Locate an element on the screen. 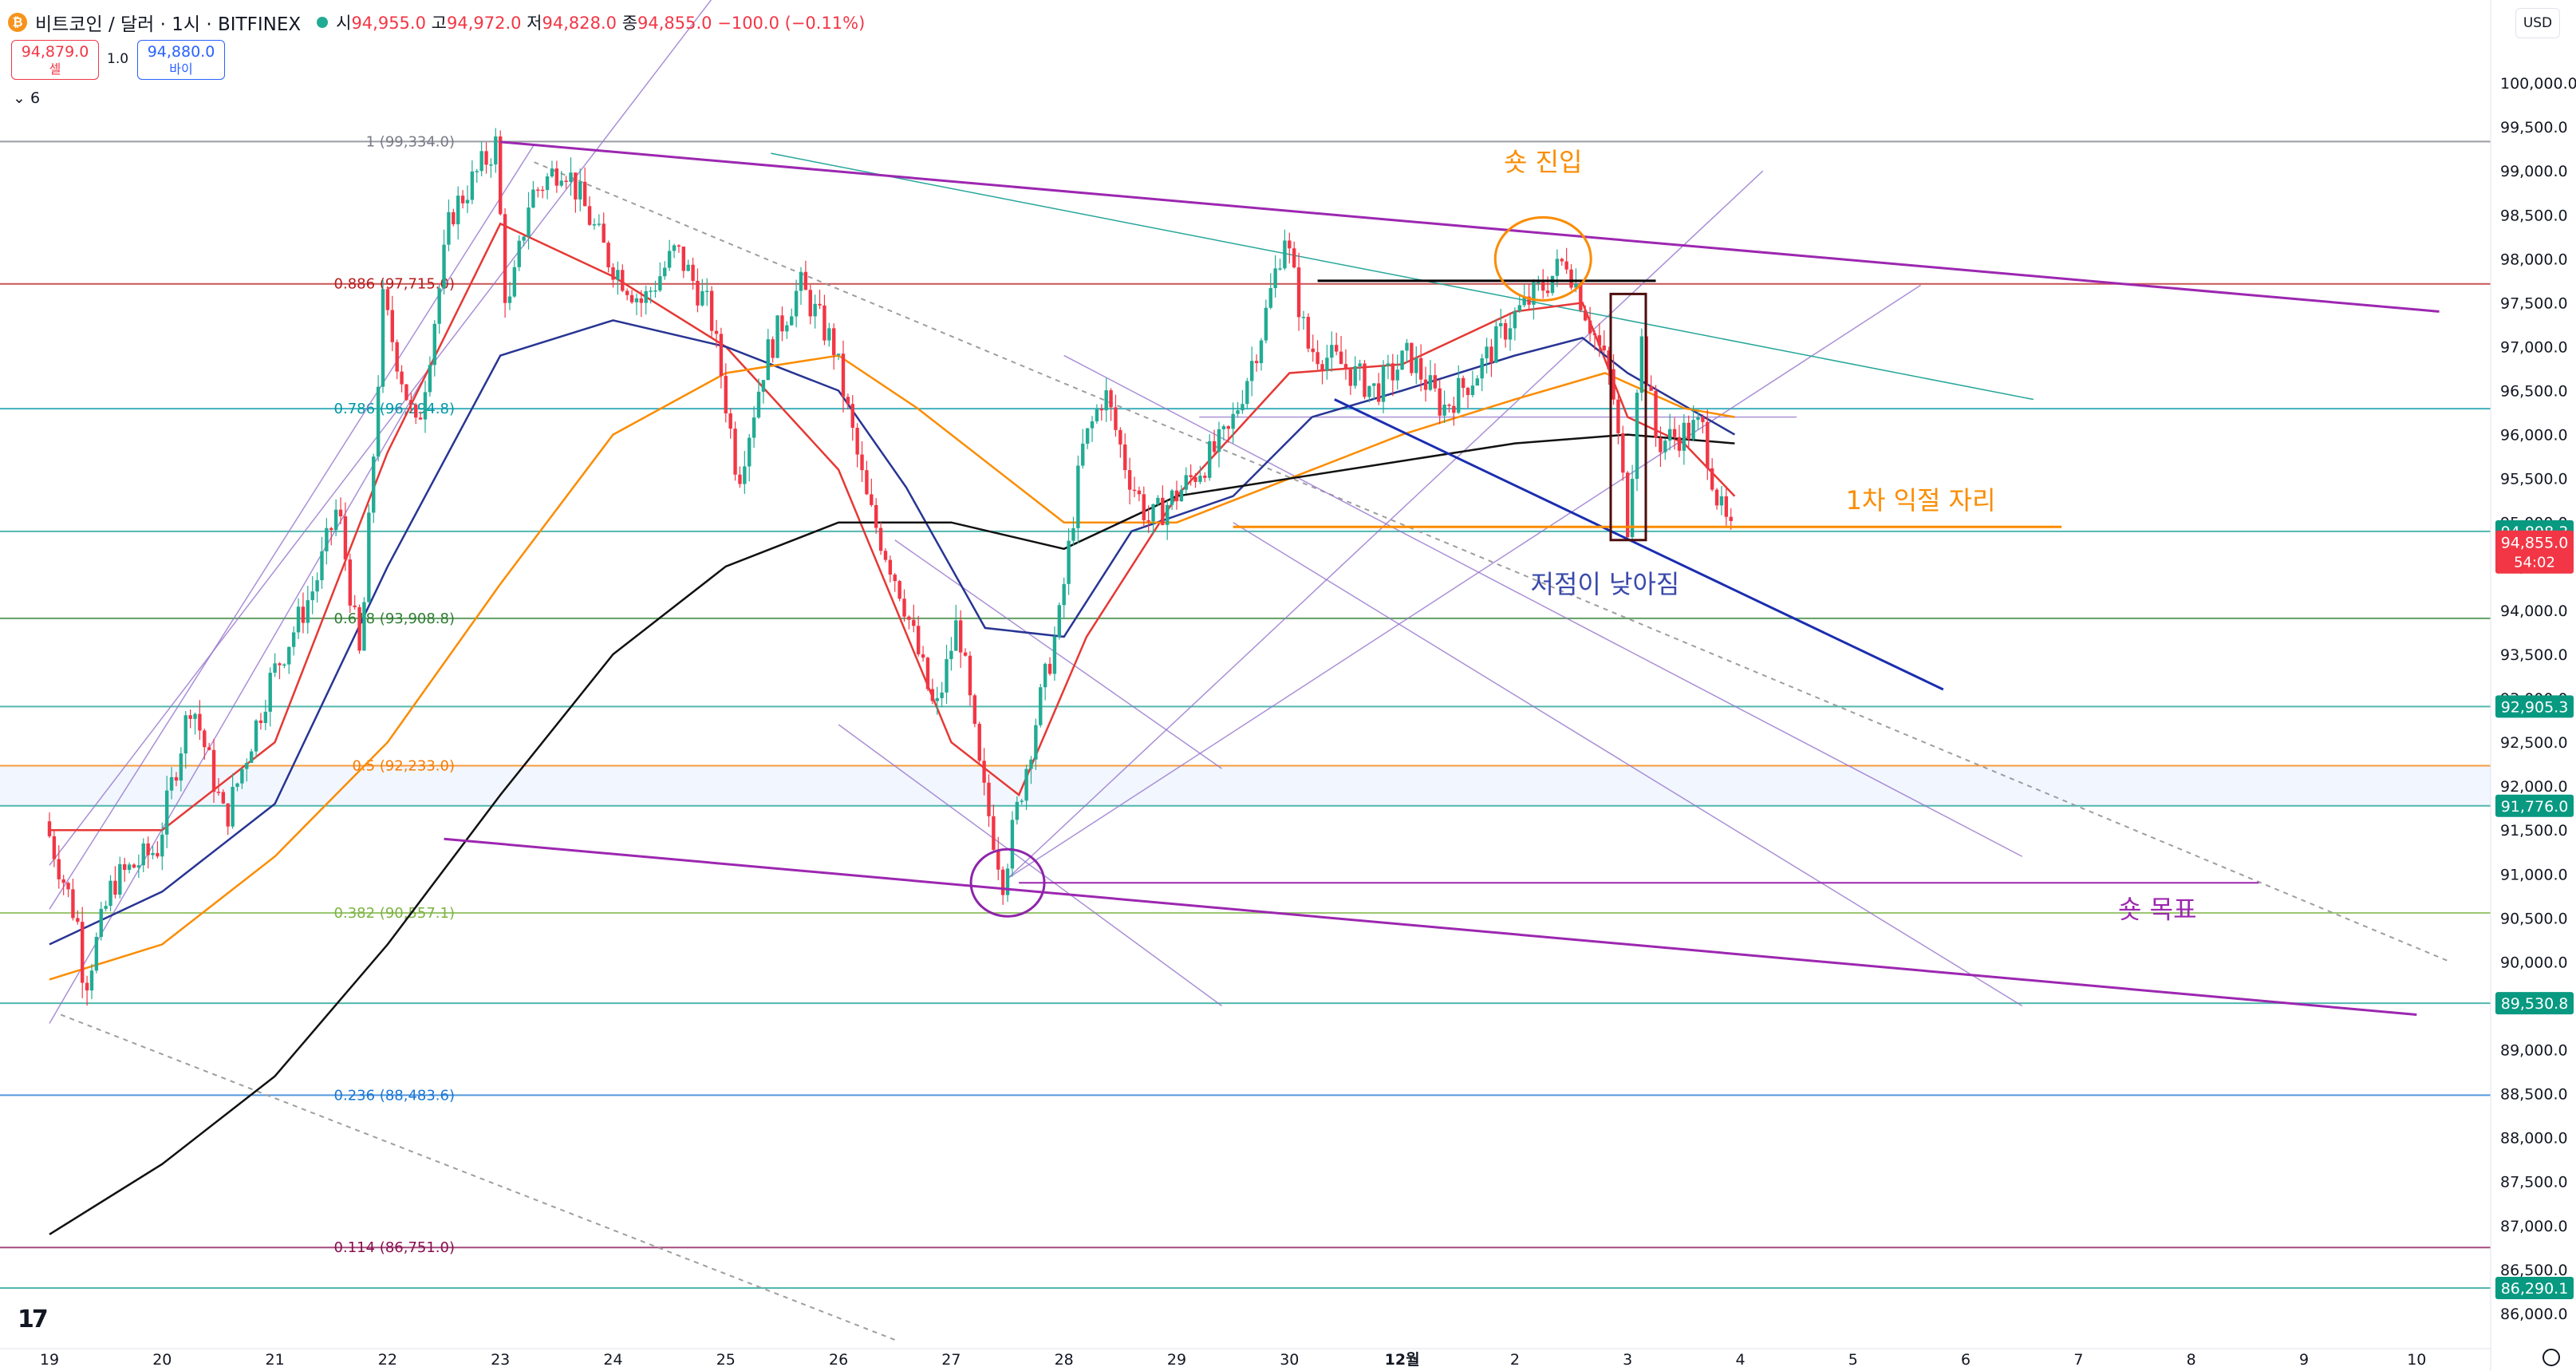 Image resolution: width=2576 pixels, height=1371 pixels. spread-value: 1.0 is located at coordinates (118, 59).